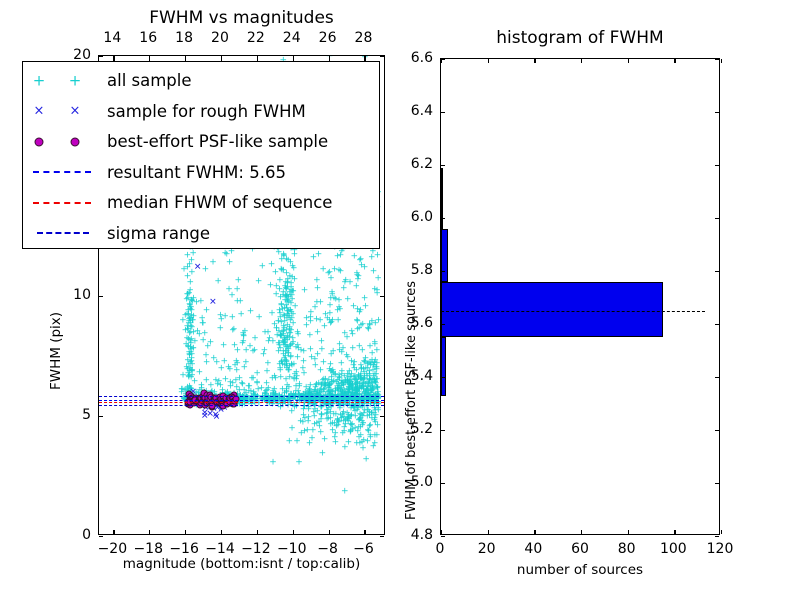 The height and width of the screenshot is (600, 800). I want to click on legend-label: sample for rough FWHM, so click(206, 111).